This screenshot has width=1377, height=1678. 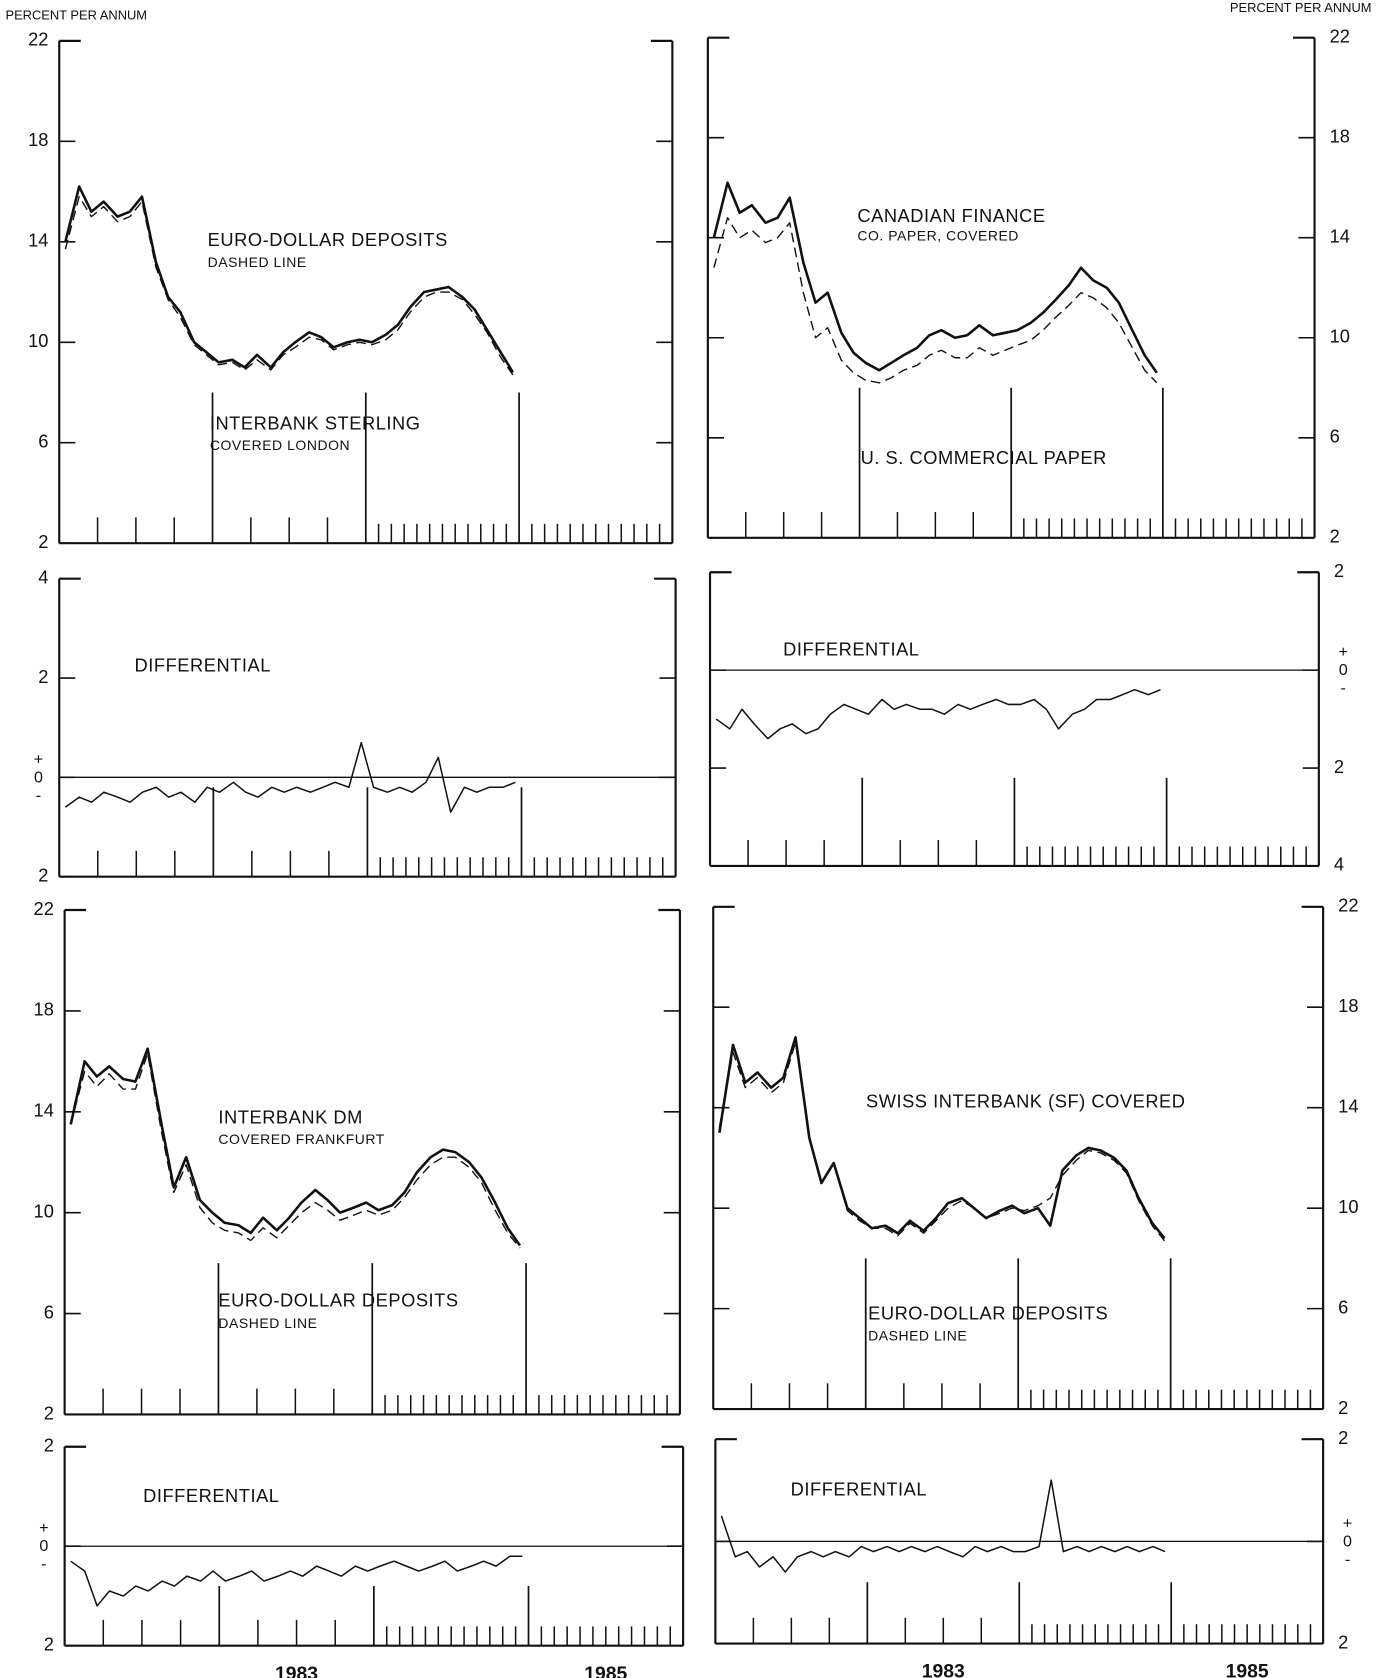 What do you see at coordinates (315, 423) in the screenshot?
I see `series-label: INTERBANK STERLING` at bounding box center [315, 423].